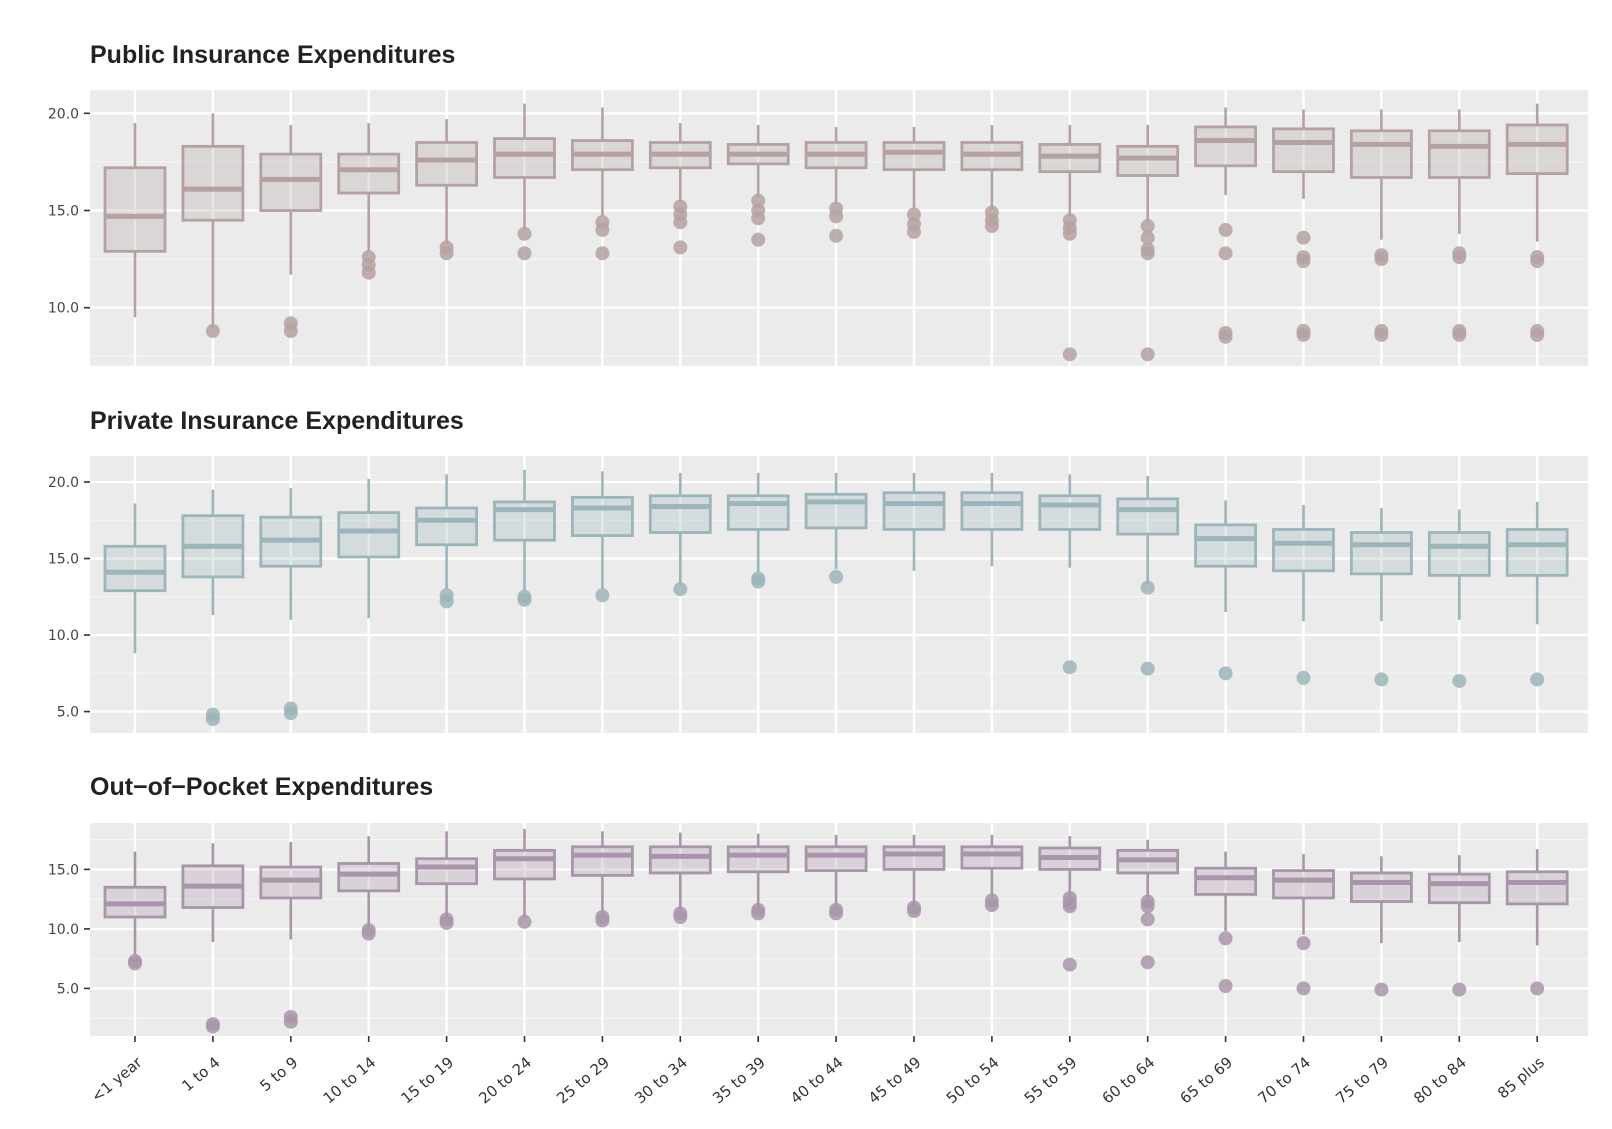 Image resolution: width=1612 pixels, height=1129 pixels. Describe the element at coordinates (278, 1074) in the screenshot. I see `x-tick-label: 5 to 9` at that location.